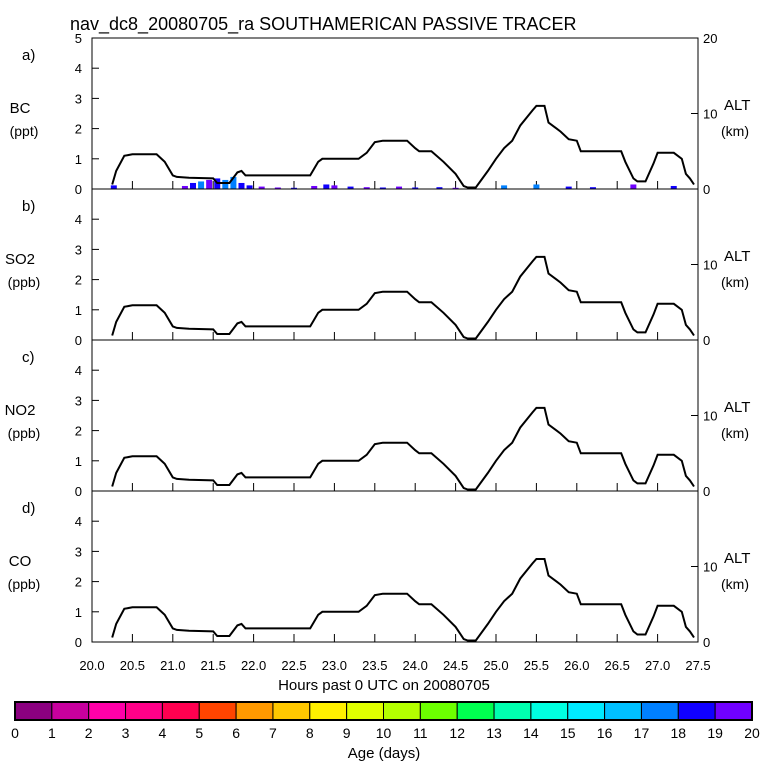 This screenshot has width=768, height=768. Describe the element at coordinates (334, 665) in the screenshot. I see `x-tick-label: 23.0` at that location.